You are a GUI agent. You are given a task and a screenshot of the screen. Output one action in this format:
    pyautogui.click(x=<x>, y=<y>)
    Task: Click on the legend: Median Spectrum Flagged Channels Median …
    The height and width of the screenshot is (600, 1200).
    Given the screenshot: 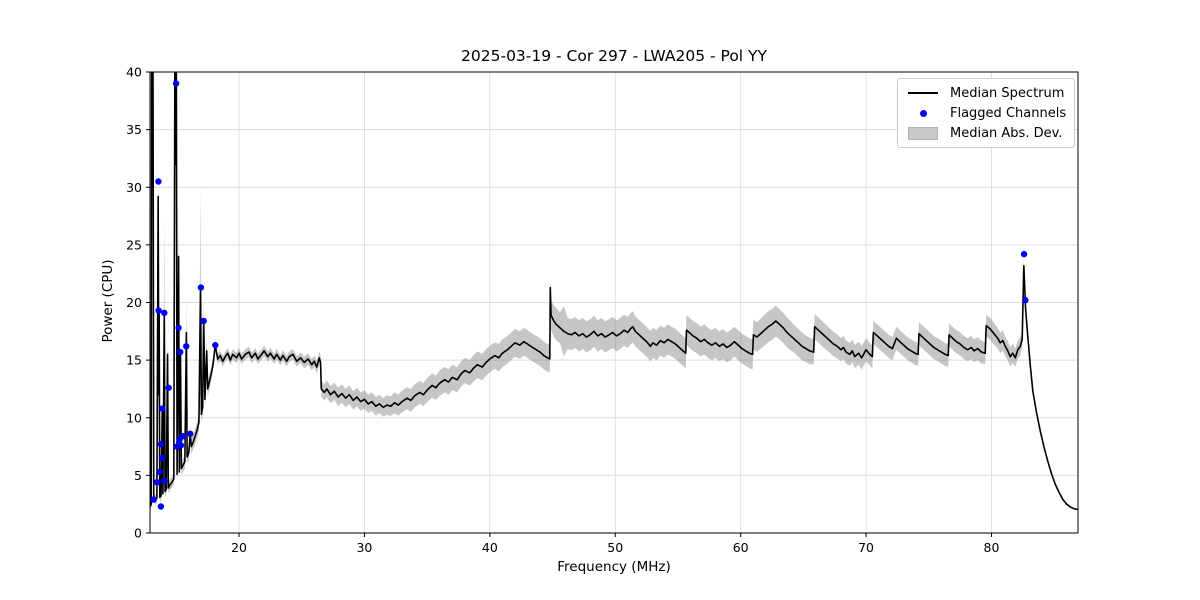 What is the action you would take?
    pyautogui.click(x=986, y=113)
    